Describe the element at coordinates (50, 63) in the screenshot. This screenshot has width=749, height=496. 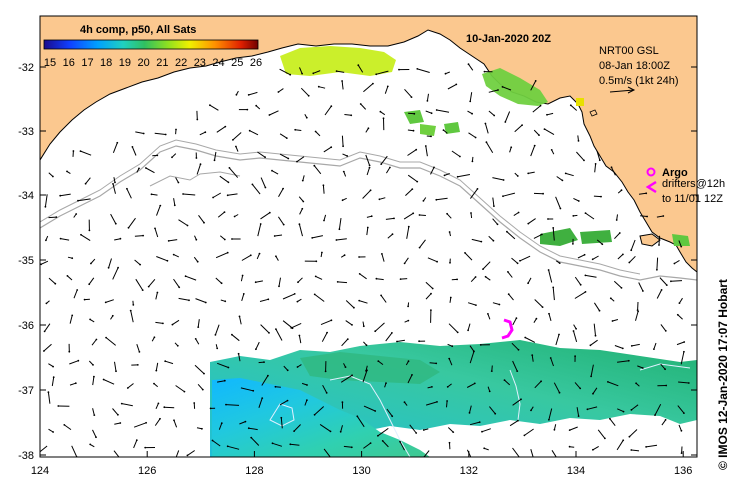
I see `colorbar-tick-label: 15` at that location.